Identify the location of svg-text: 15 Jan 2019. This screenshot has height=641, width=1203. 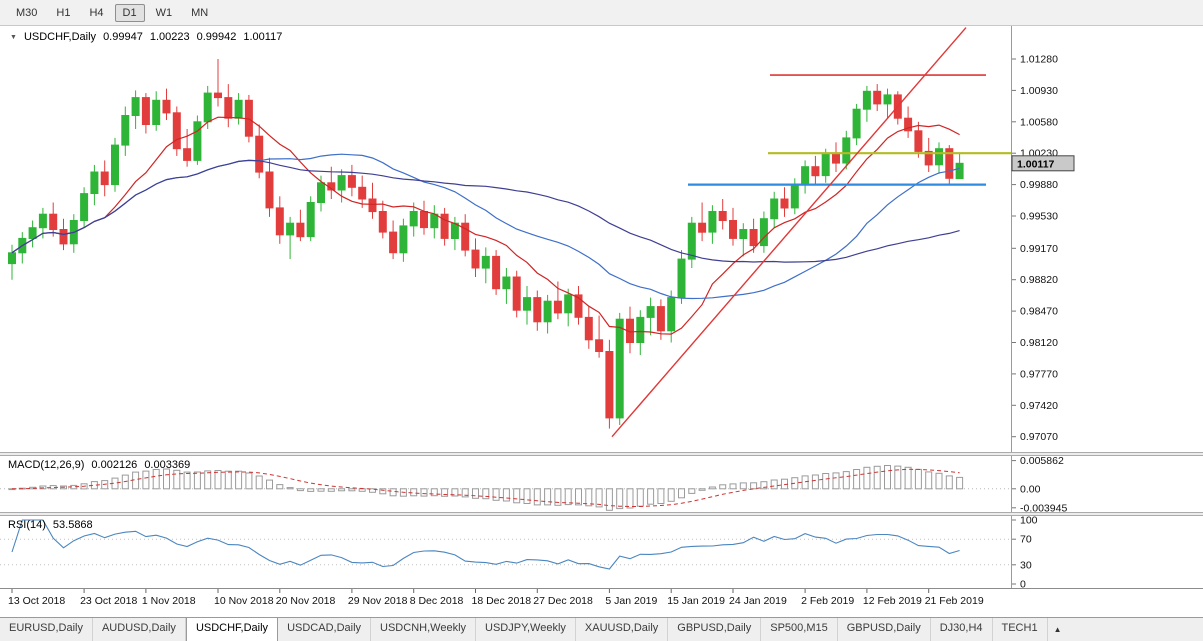
(696, 601).